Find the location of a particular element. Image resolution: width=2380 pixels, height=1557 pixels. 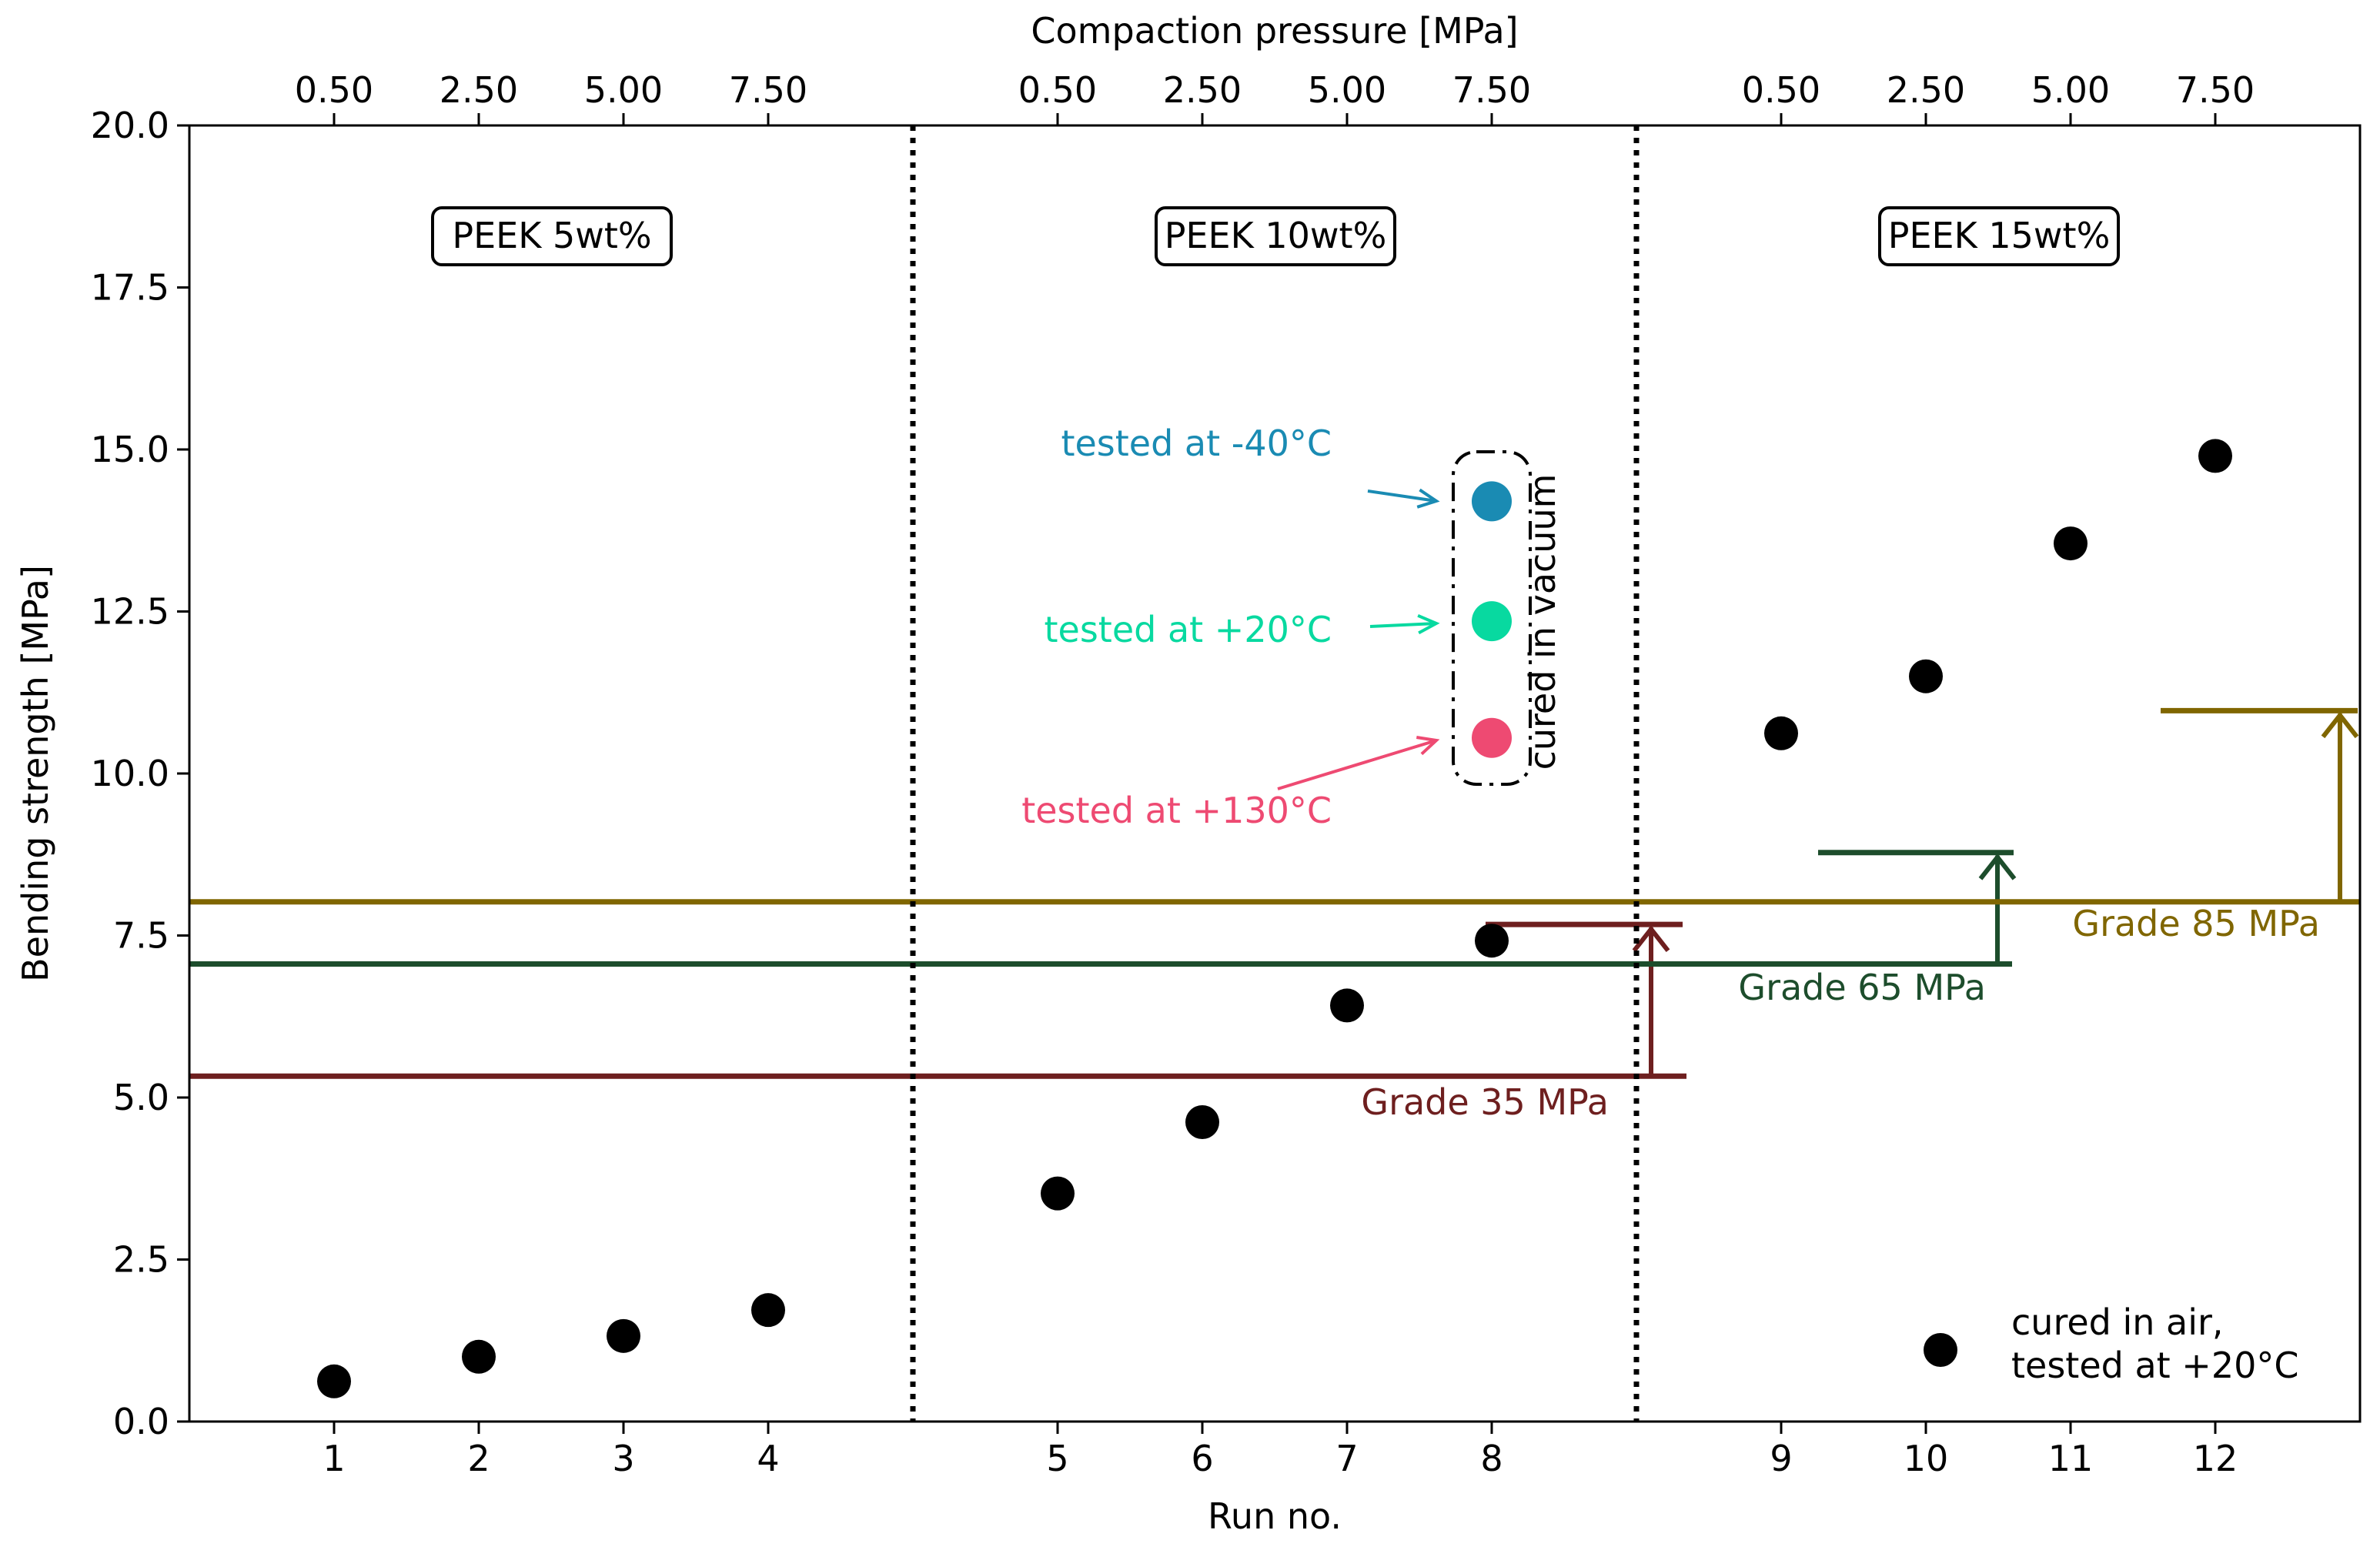

x-axis-title: Run no. is located at coordinates (1275, 1516).